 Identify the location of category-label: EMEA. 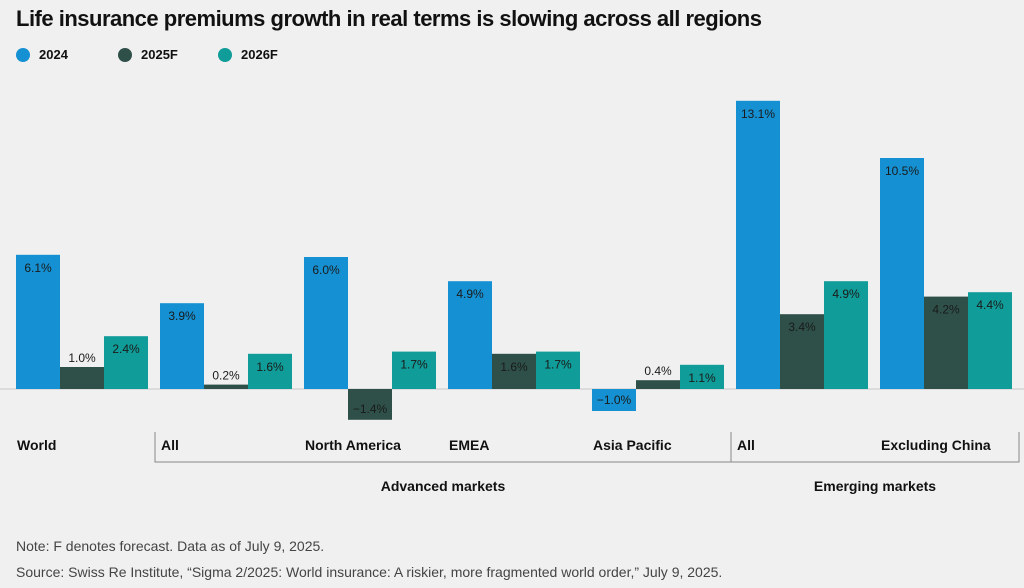
(469, 445).